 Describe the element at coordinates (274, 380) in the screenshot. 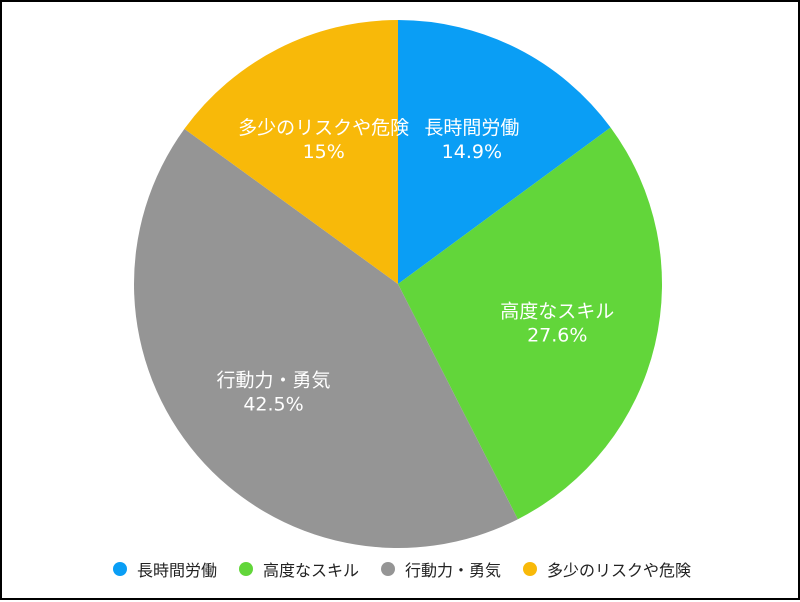

I see `slice-category-label-2: 行動力・勇気` at that location.